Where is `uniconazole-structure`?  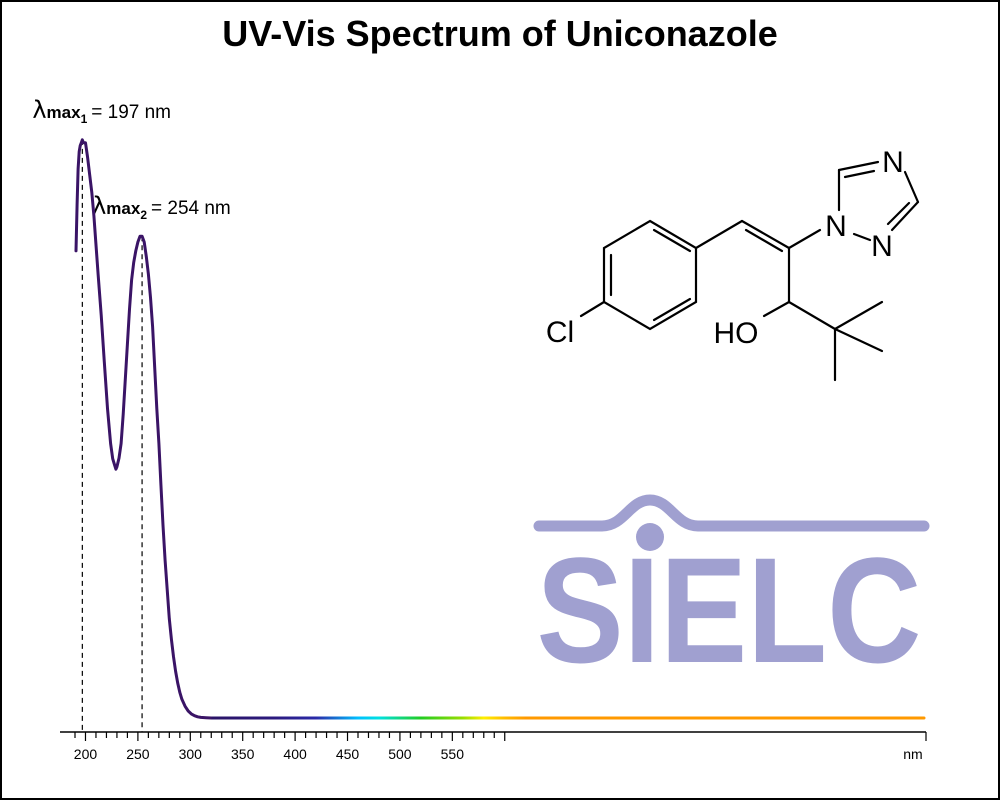
uniconazole-structure is located at coordinates (749, 271).